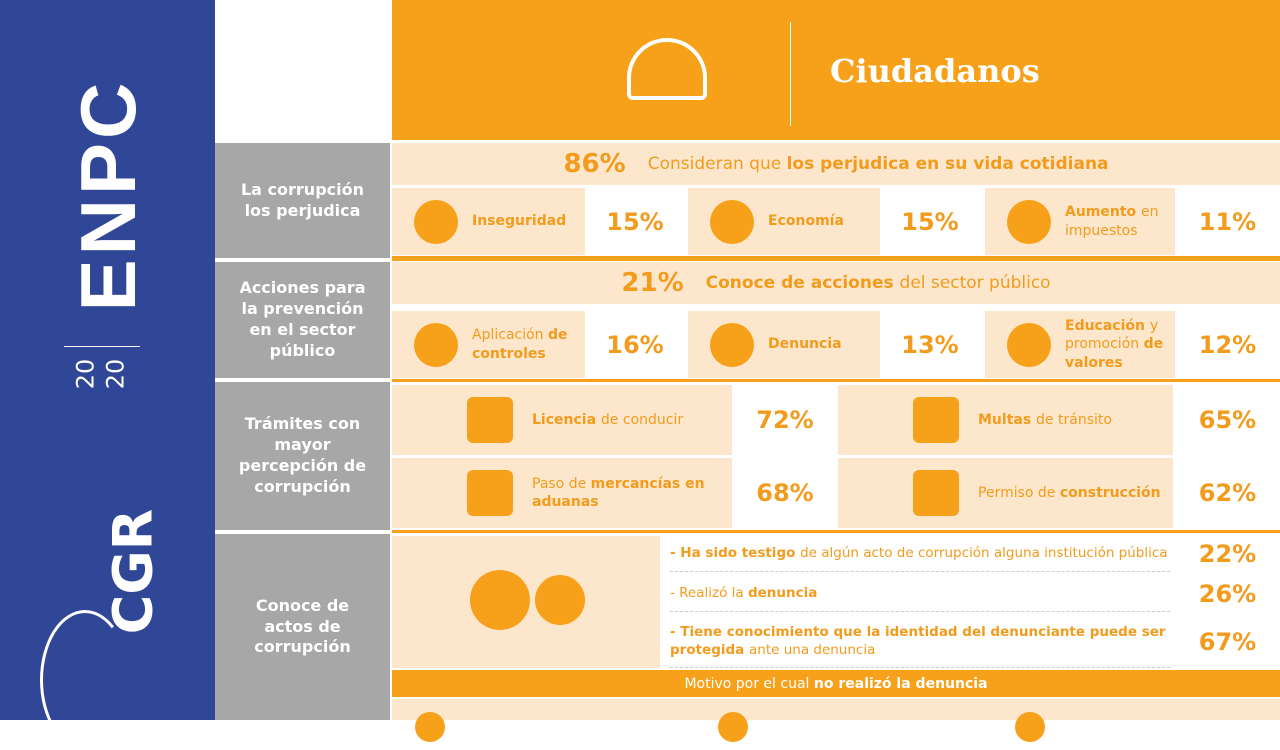 This screenshot has width=1280, height=750. Describe the element at coordinates (806, 221) in the screenshot. I see `text: Economía` at that location.